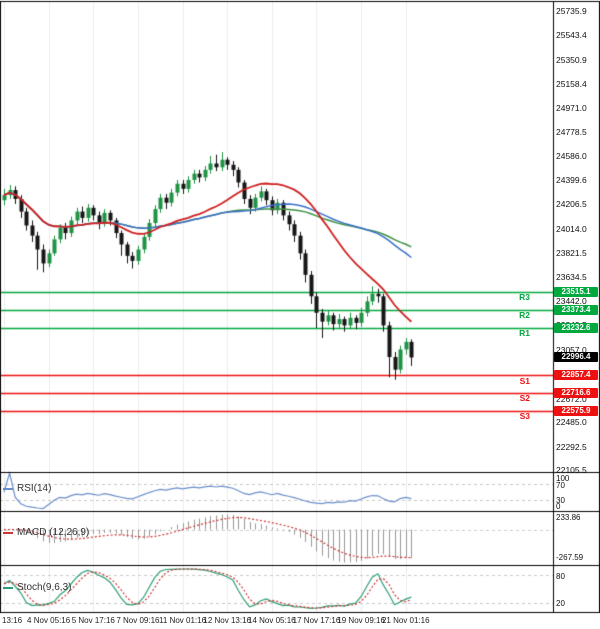  Describe the element at coordinates (227, 620) in the screenshot. I see `time-label: 12 Nov 13:16` at that location.